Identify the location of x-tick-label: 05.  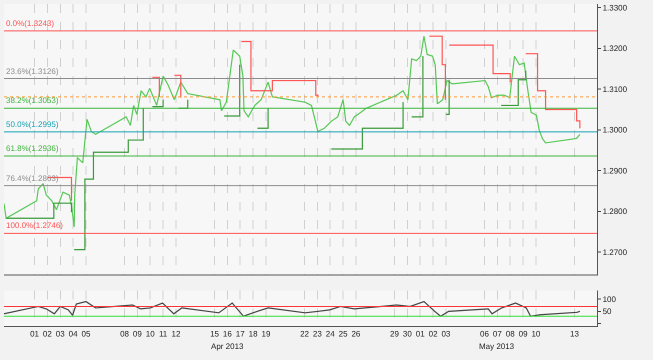
(86, 334).